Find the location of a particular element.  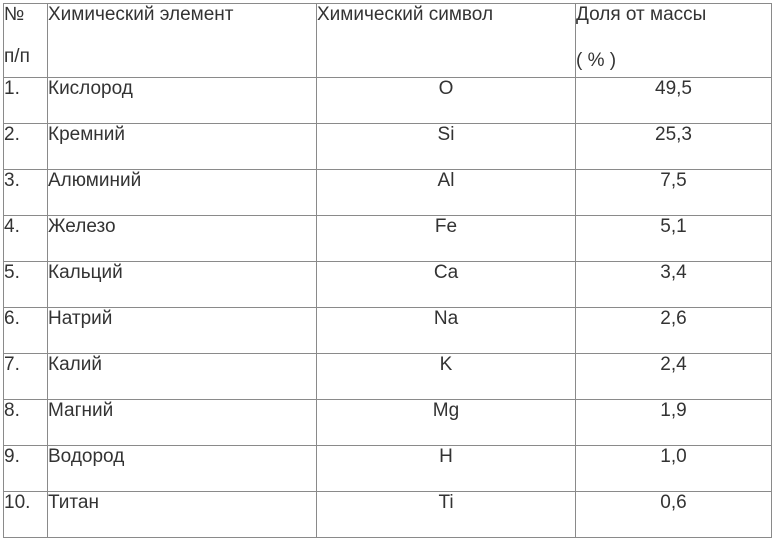

header-symbol: Химический символ is located at coordinates (446, 40).